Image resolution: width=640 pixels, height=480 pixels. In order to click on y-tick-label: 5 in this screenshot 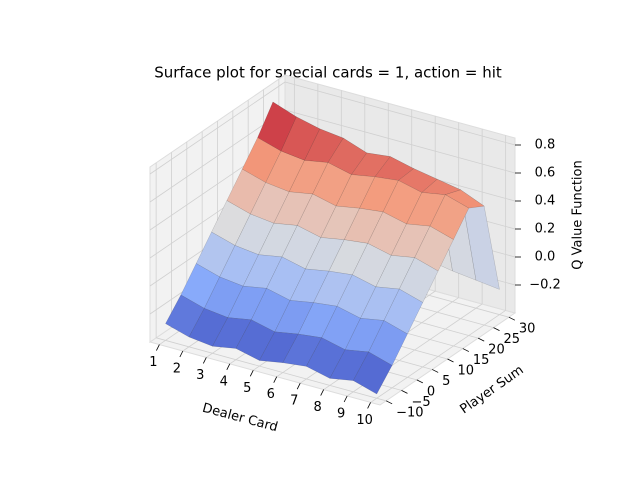, I will do `click(446, 381)`.